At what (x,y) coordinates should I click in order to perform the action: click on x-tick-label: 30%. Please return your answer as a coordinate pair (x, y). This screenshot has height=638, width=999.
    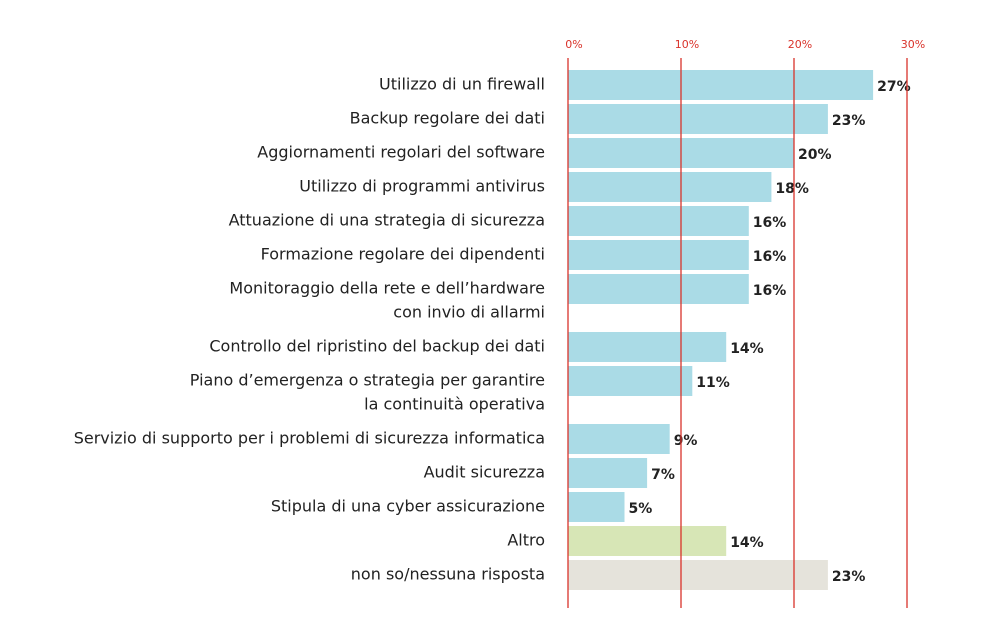
    Looking at the image, I should click on (913, 44).